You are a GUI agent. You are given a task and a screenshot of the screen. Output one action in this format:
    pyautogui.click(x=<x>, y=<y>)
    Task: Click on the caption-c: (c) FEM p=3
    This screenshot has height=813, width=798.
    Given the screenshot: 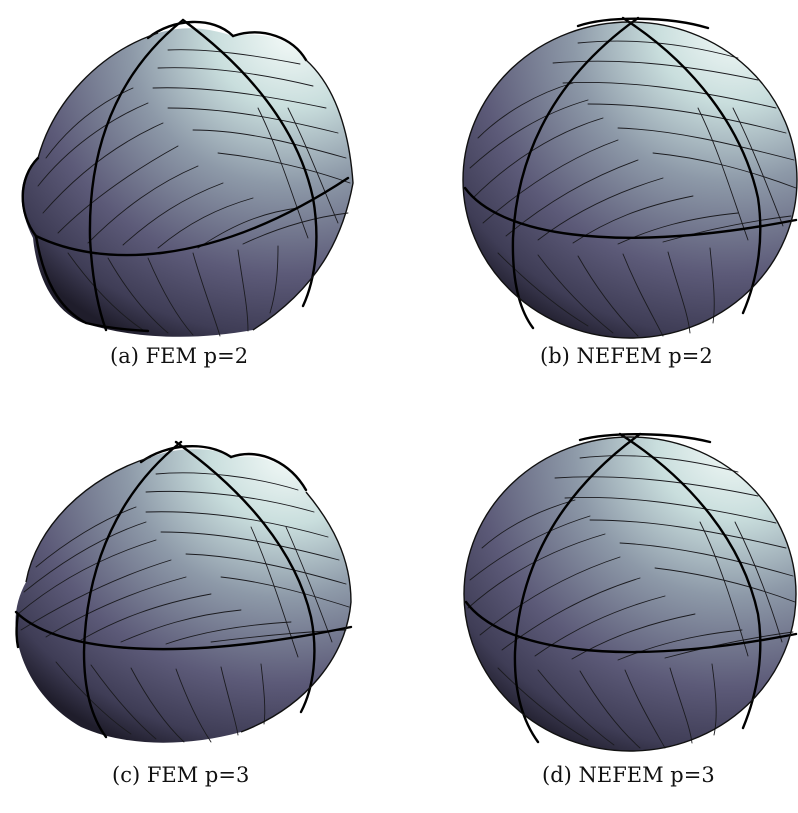 What is the action you would take?
    pyautogui.click(x=181, y=775)
    